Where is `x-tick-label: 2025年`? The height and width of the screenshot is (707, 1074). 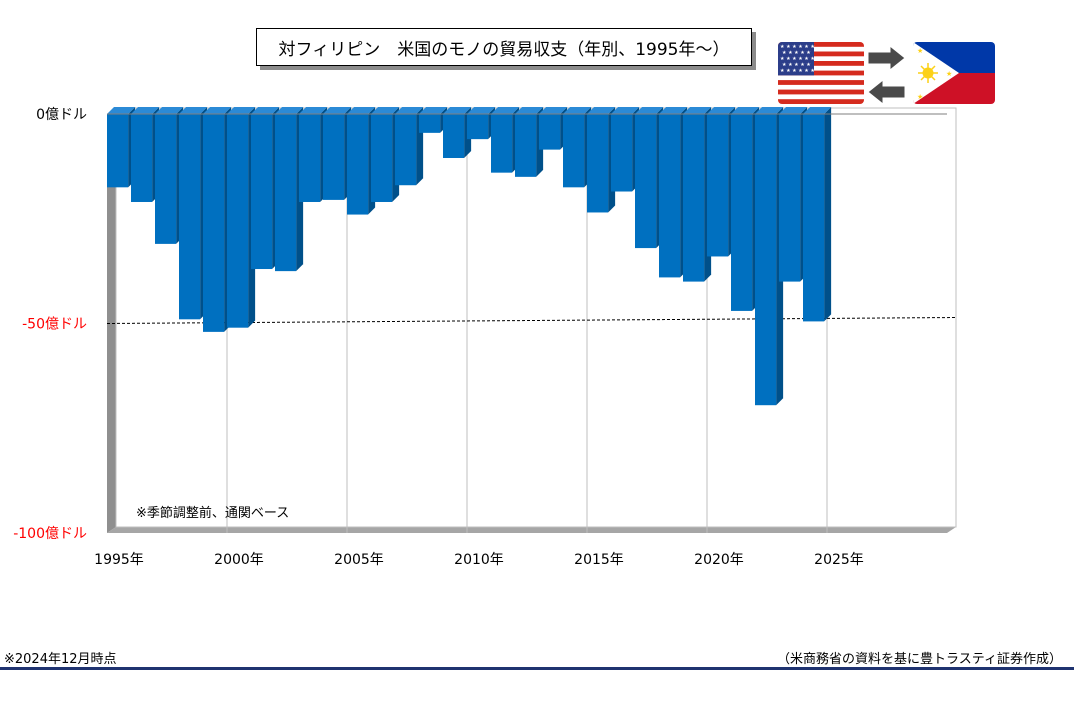
x-tick-label: 2025年 is located at coordinates (839, 560).